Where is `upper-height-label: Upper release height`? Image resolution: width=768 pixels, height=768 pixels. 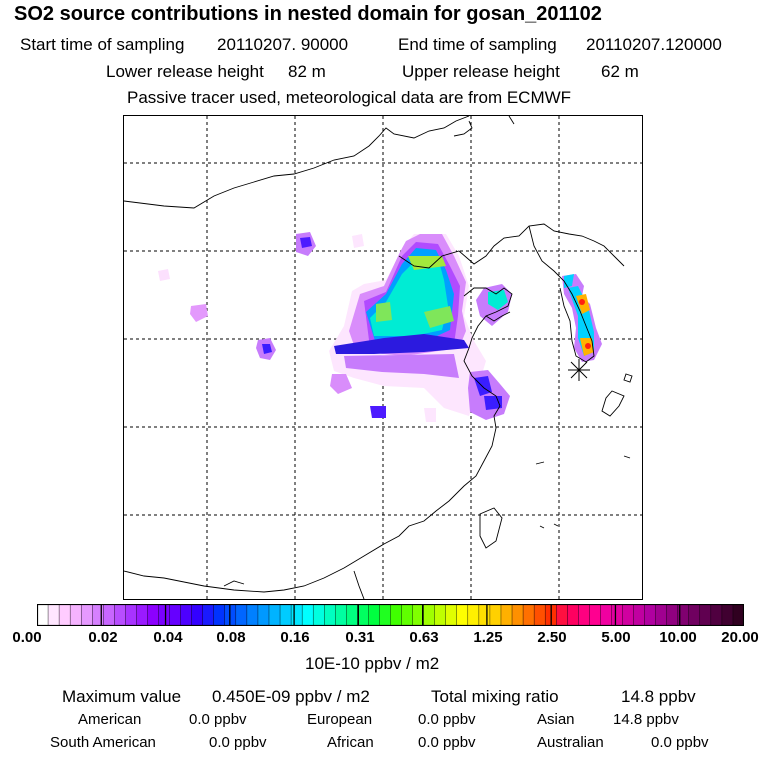
upper-height-label: Upper release height is located at coordinates (481, 71).